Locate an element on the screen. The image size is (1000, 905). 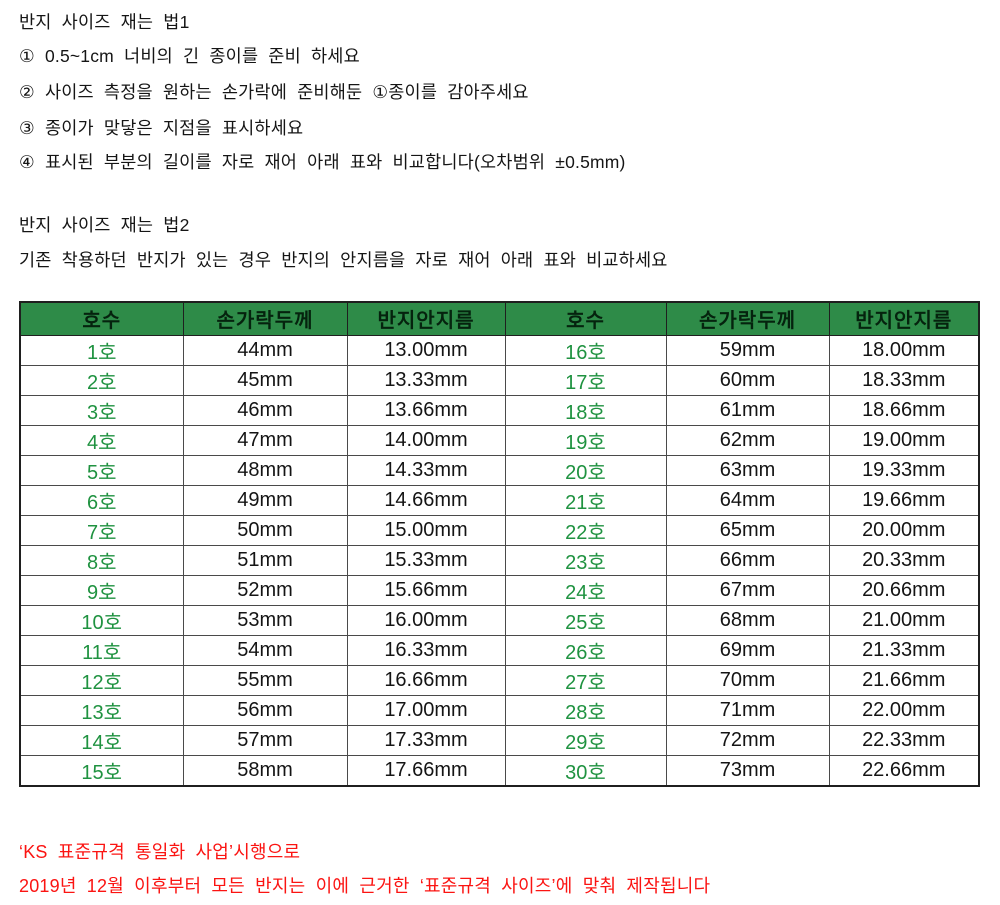
ring-size-cell: 17호 is located at coordinates (585, 380).